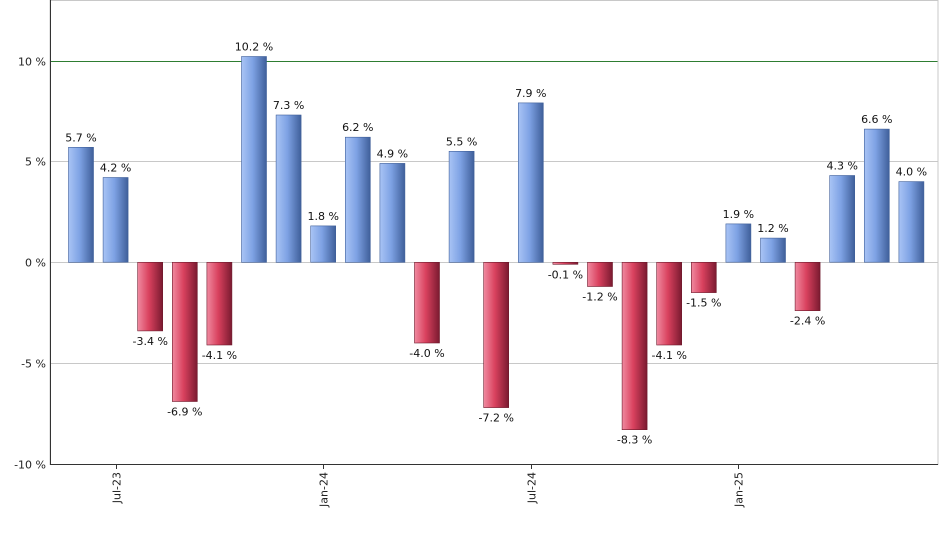 The height and width of the screenshot is (550, 940). What do you see at coordinates (495, 418) in the screenshot?
I see `data-label: -7.2 %` at bounding box center [495, 418].